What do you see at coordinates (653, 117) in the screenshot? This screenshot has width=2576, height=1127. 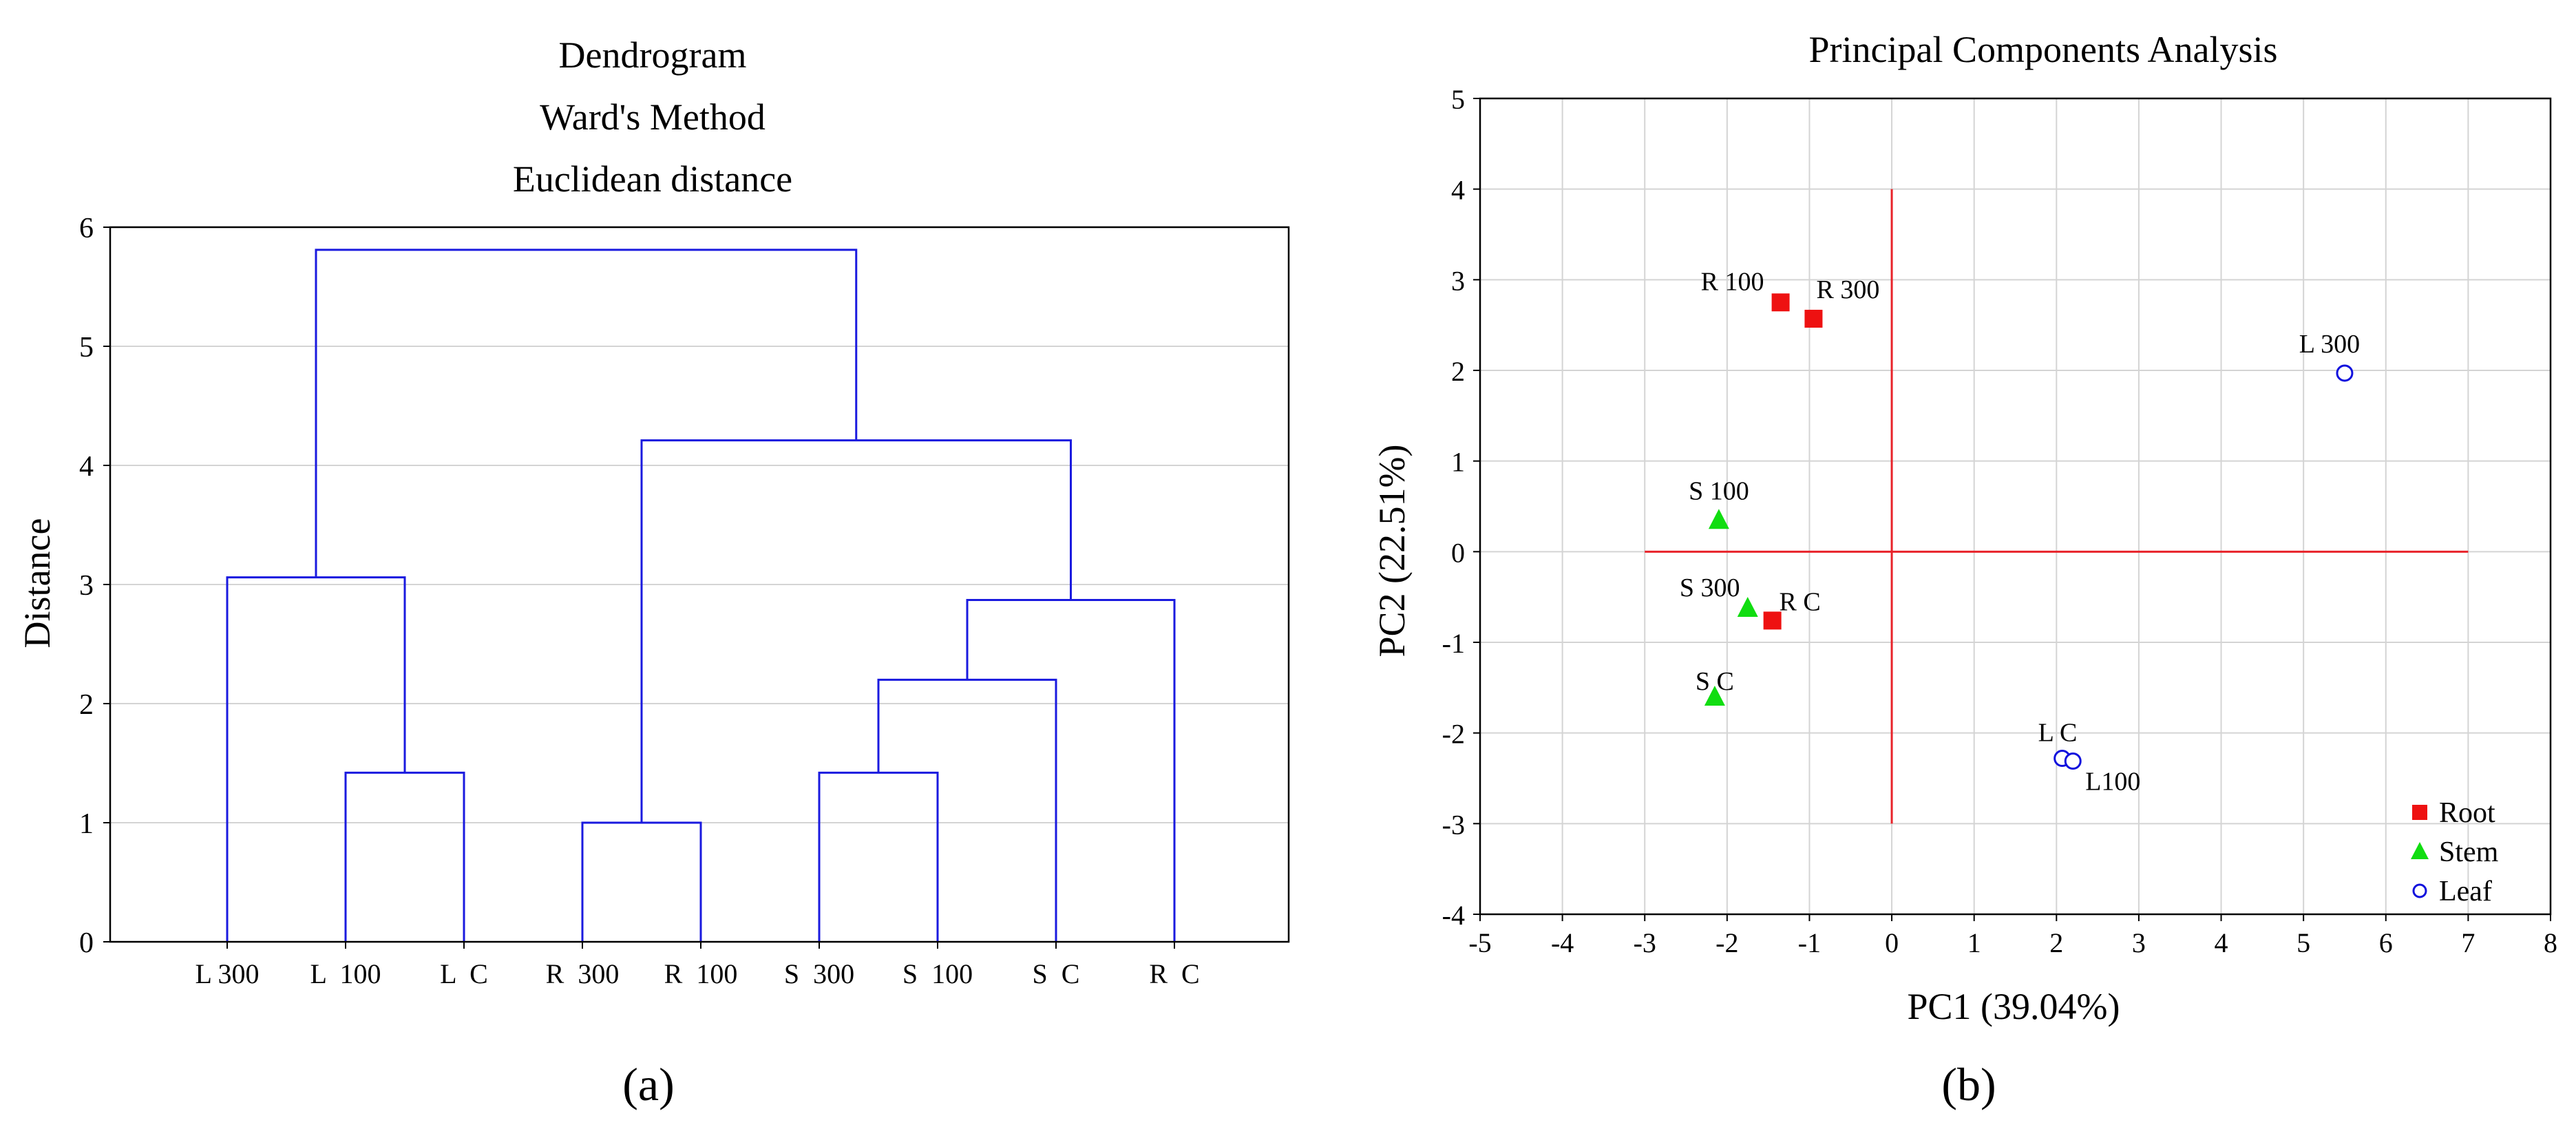 I see `dendrogram-title-line-2: Ward's Method` at bounding box center [653, 117].